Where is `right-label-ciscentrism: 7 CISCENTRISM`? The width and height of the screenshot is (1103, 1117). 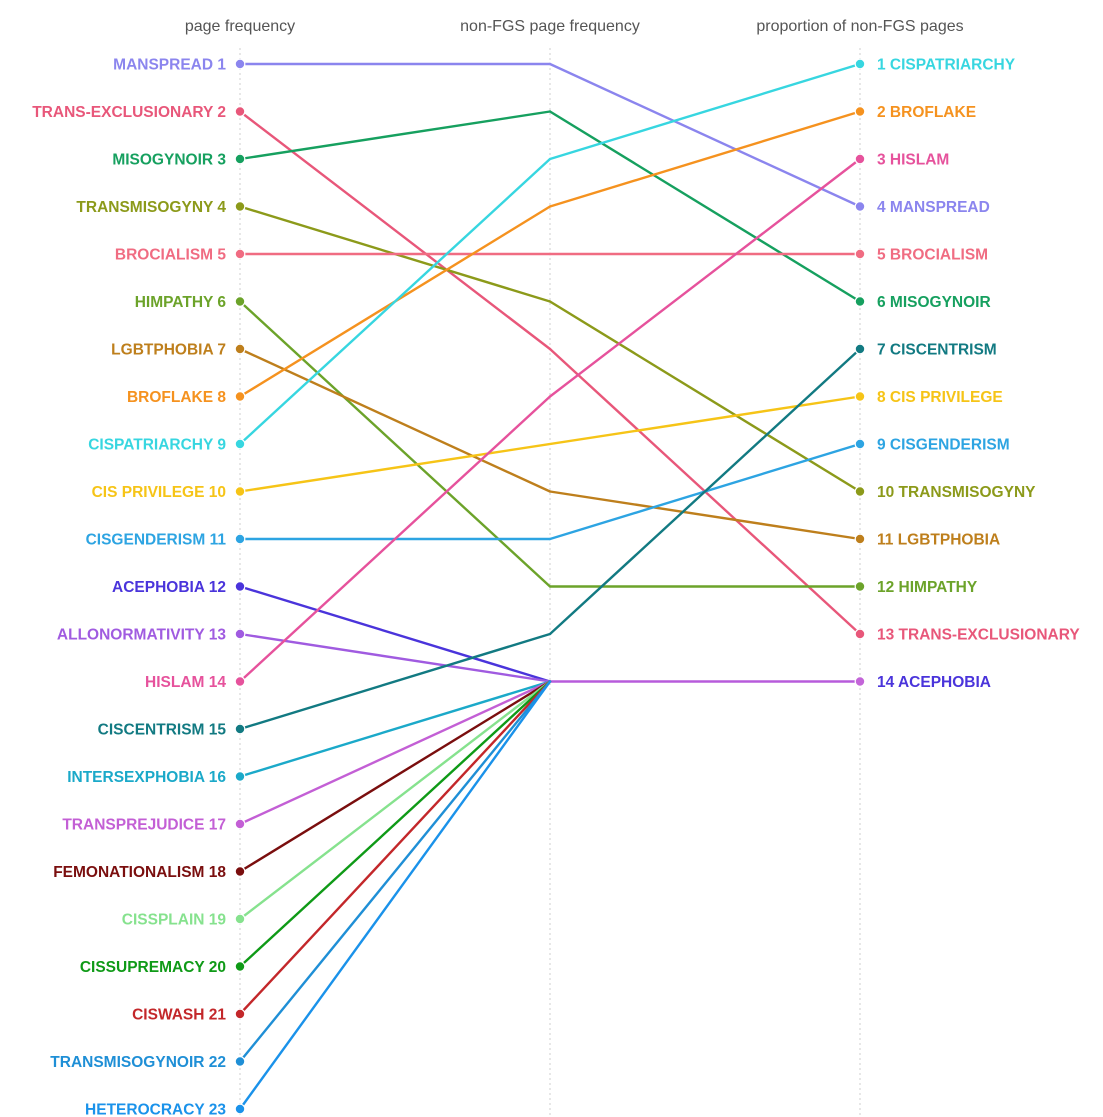 right-label-ciscentrism: 7 CISCENTRISM is located at coordinates (937, 350).